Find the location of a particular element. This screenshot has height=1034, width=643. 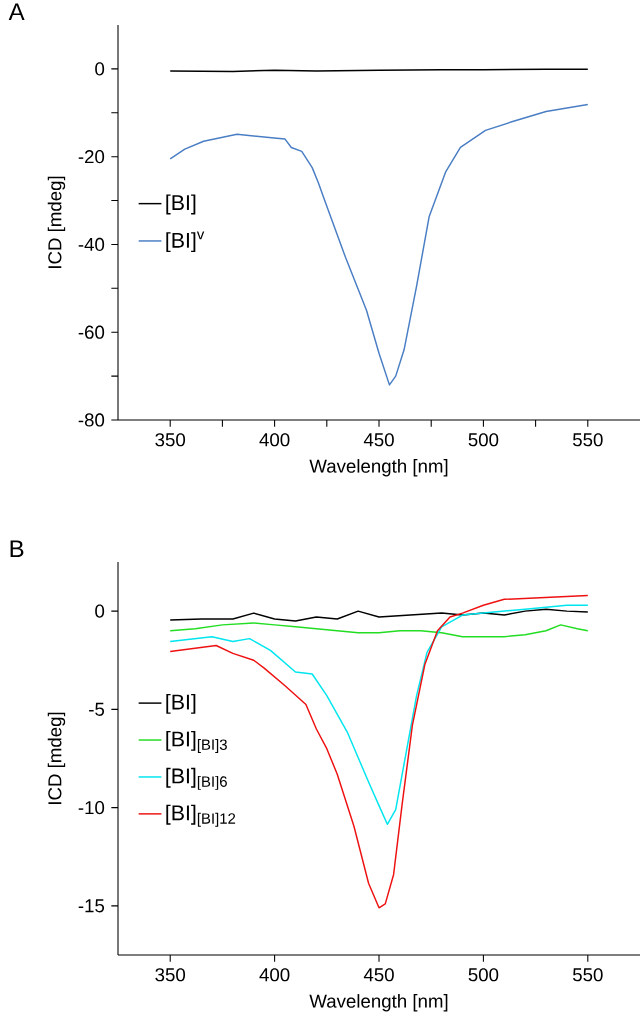

legend-label: [BI]$_{[BI]12}$ is located at coordinates (201, 815).